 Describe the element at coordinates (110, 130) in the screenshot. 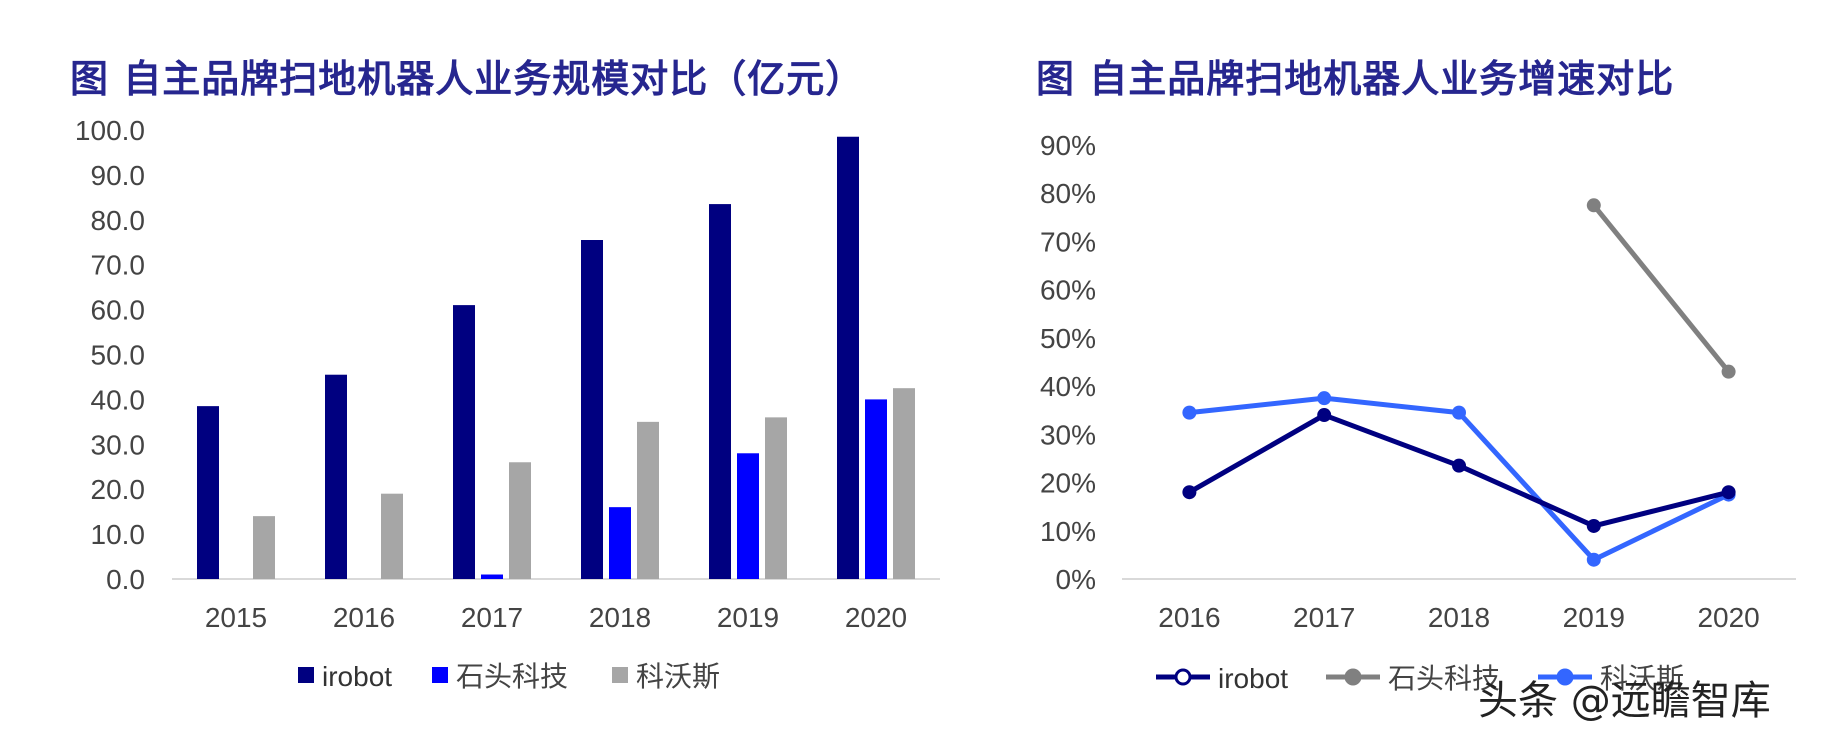

I see `y-tick-label: 100.0` at that location.